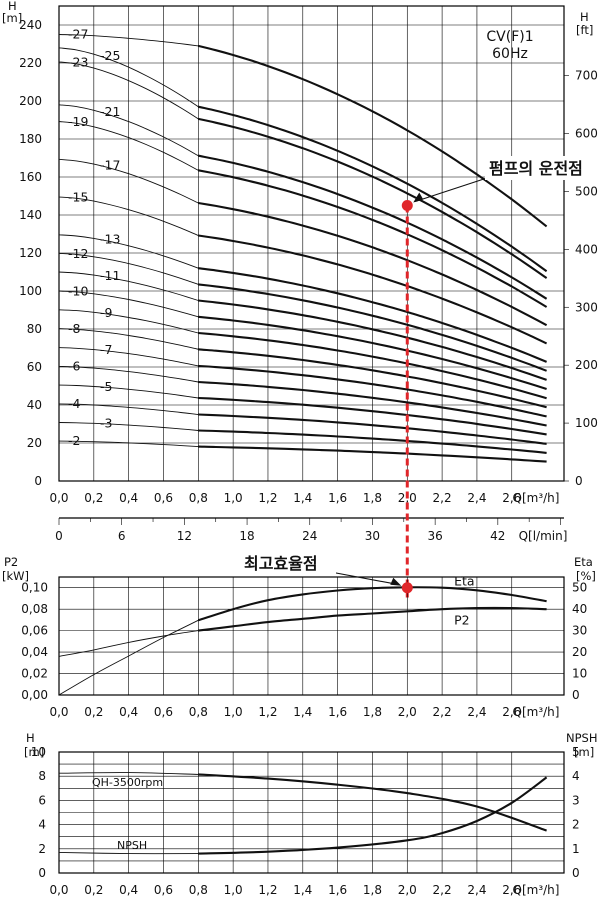 This screenshot has width=614, height=901. Describe the element at coordinates (579, 674) in the screenshot. I see `y2-tick-label: 10` at that location.